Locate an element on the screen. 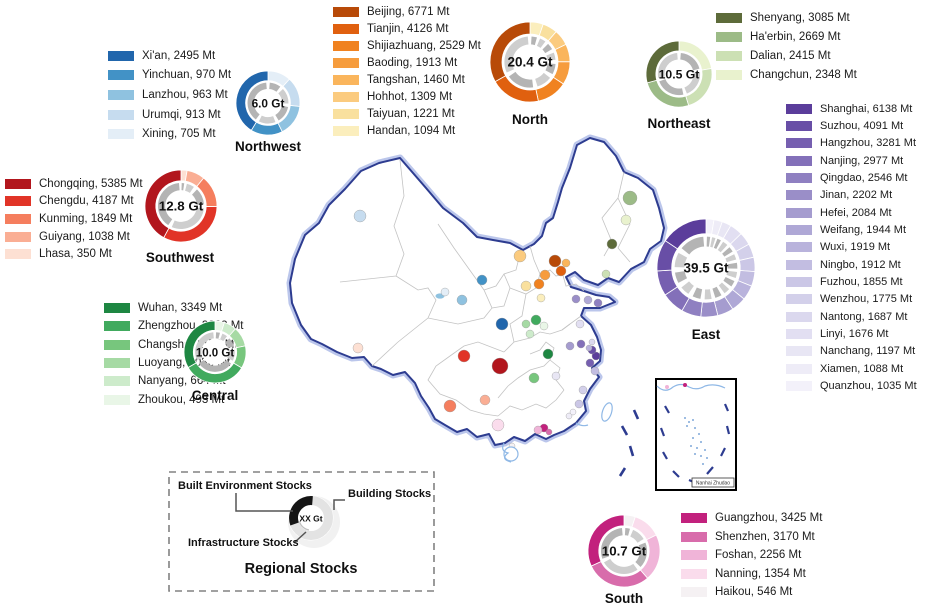 The image size is (927, 609). key-connector-building is located at coordinates (339, 504).